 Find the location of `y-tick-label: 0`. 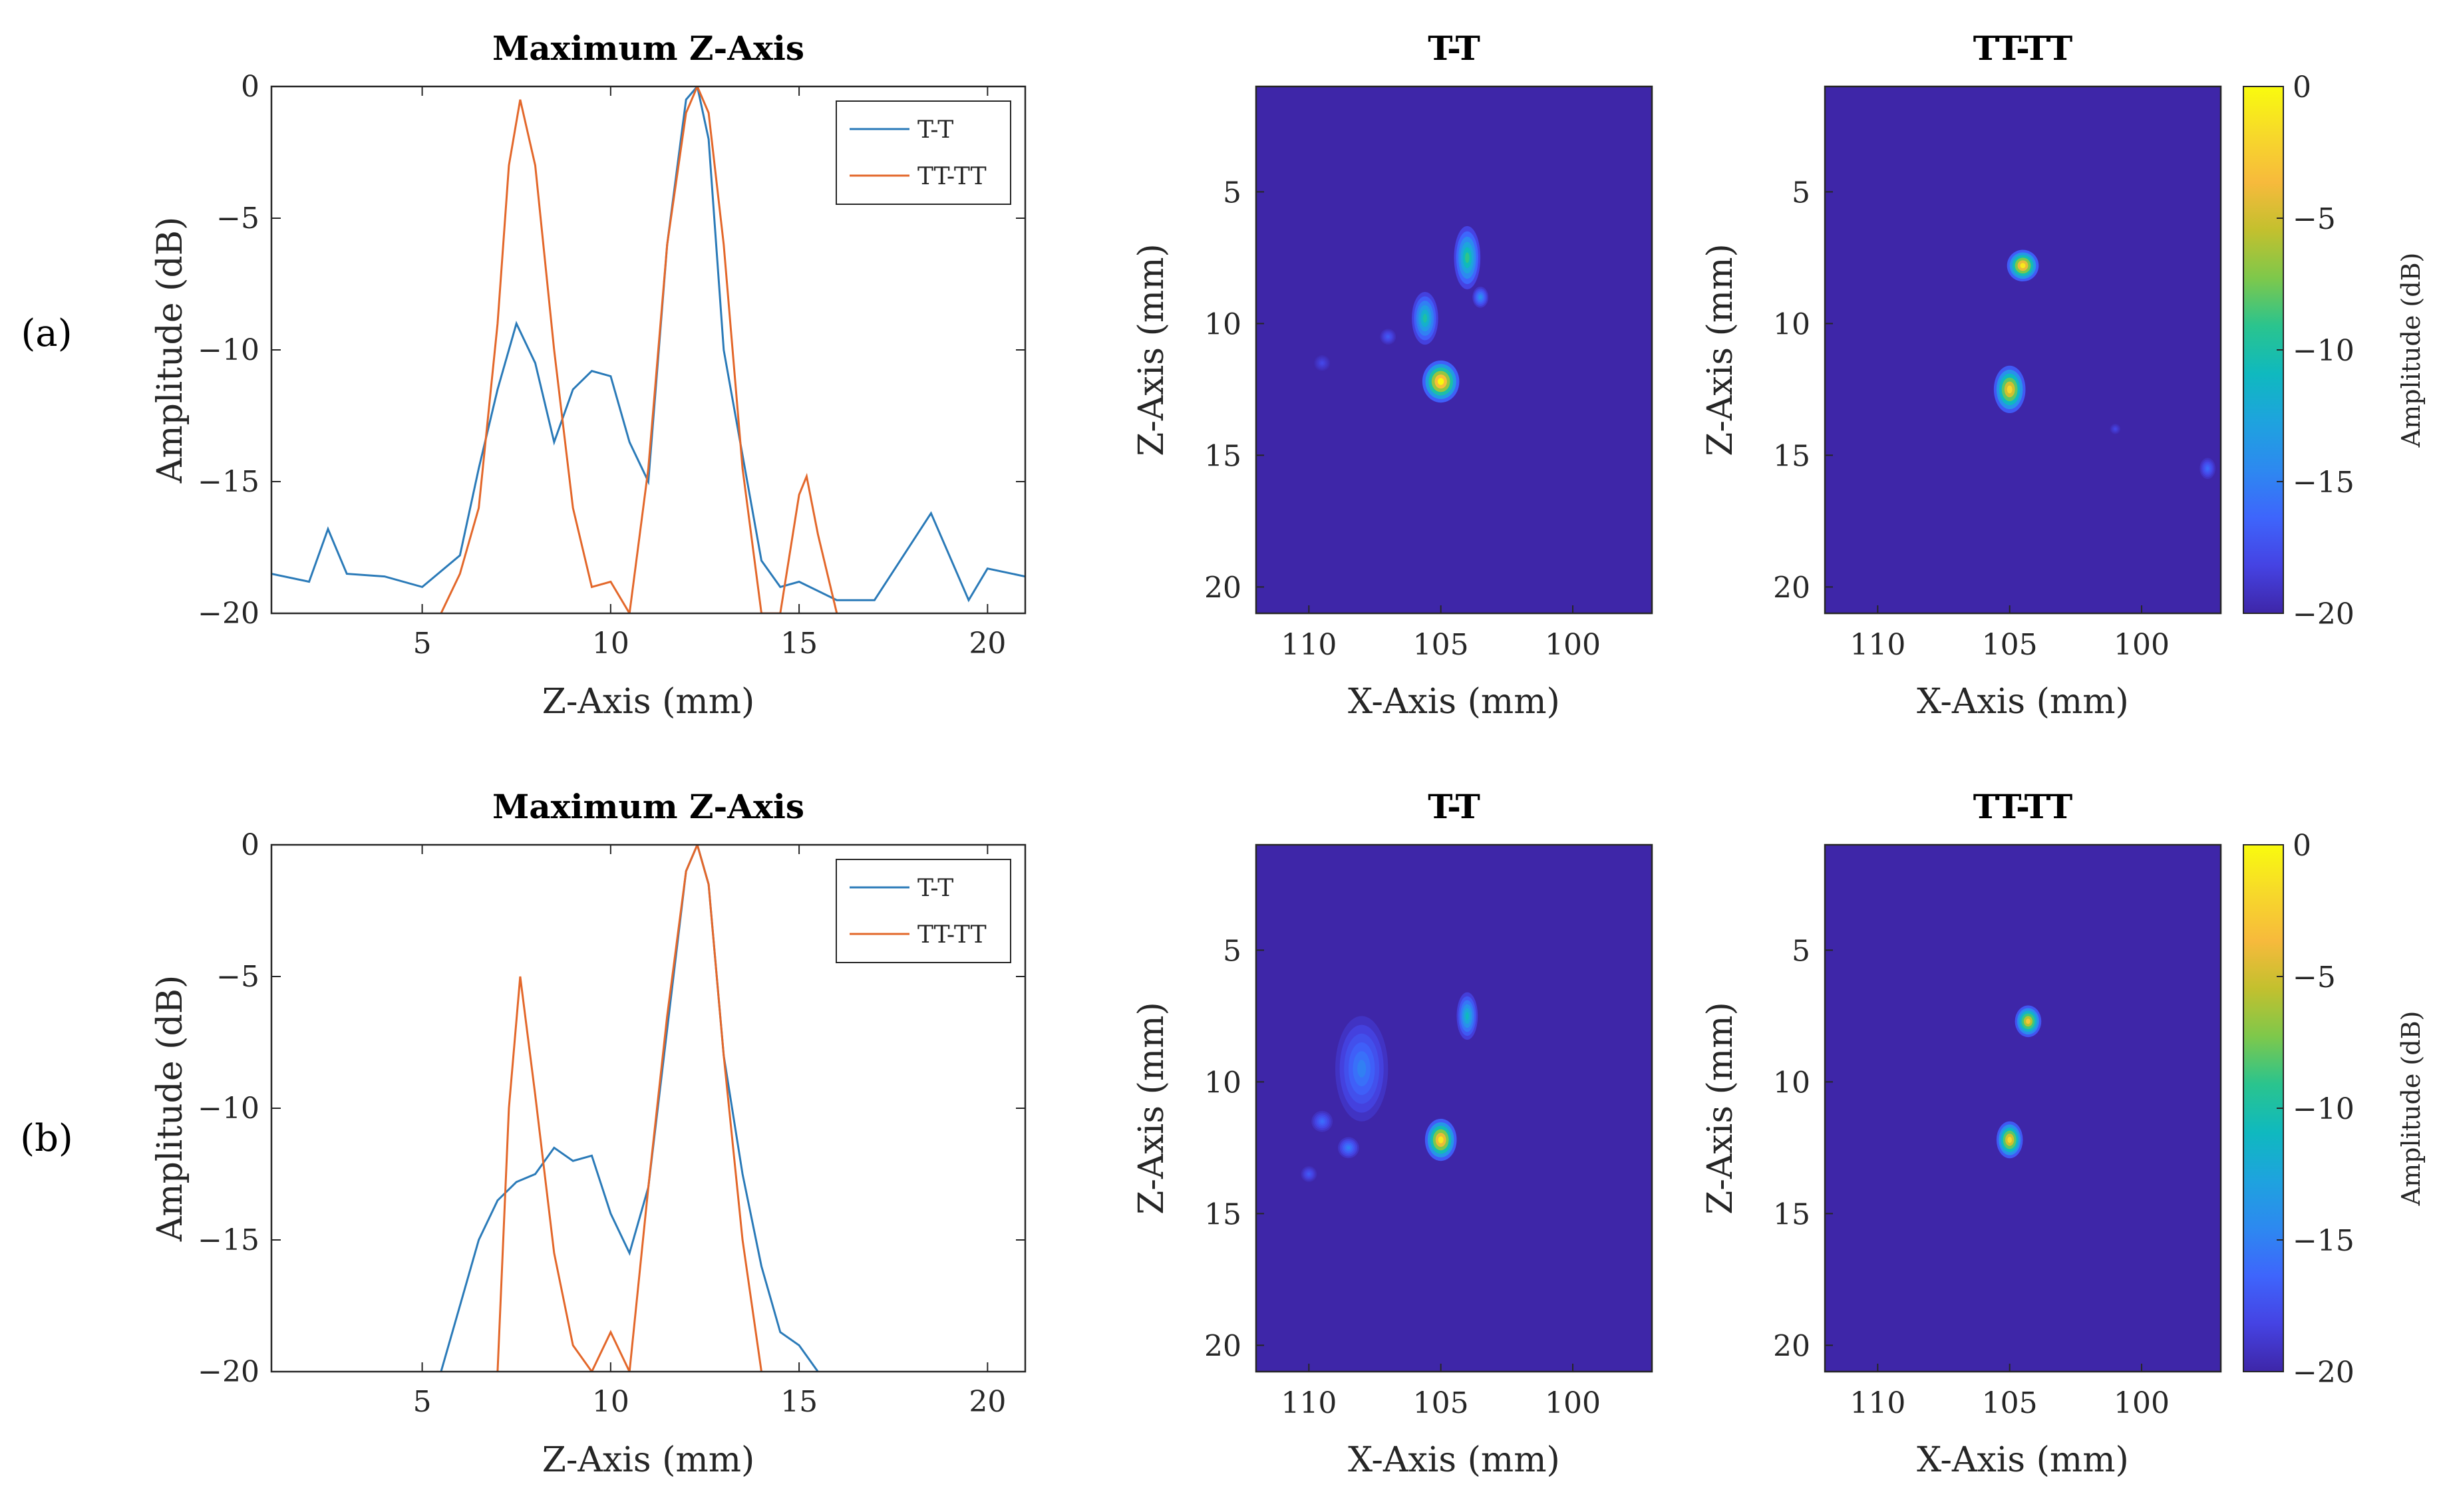

y-tick-label: 0 is located at coordinates (250, 87).